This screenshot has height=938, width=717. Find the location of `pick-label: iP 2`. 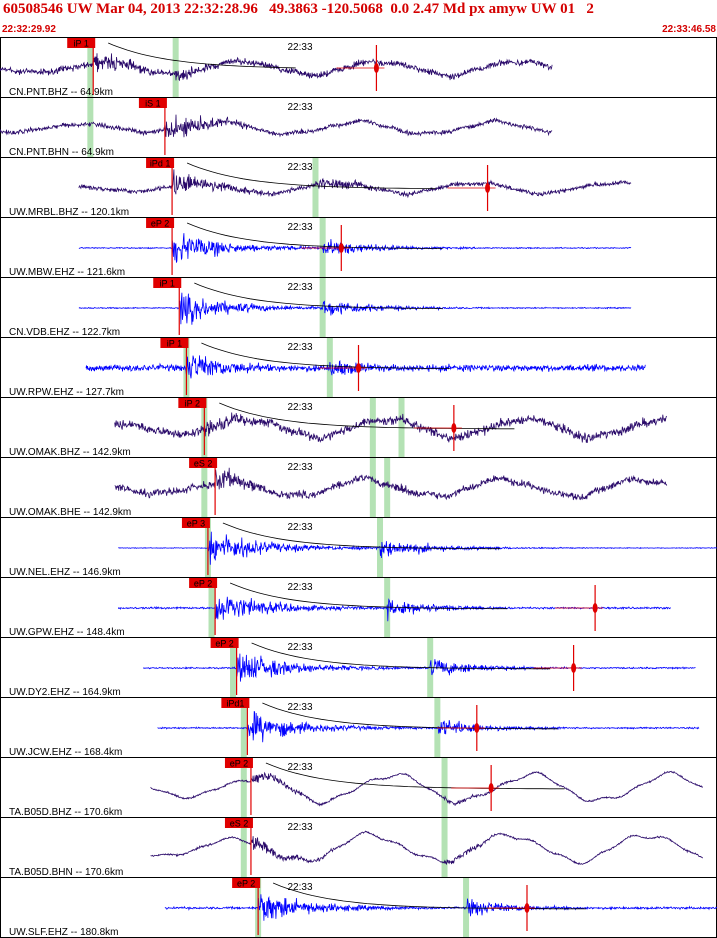

pick-label: iP 2 is located at coordinates (192, 403).